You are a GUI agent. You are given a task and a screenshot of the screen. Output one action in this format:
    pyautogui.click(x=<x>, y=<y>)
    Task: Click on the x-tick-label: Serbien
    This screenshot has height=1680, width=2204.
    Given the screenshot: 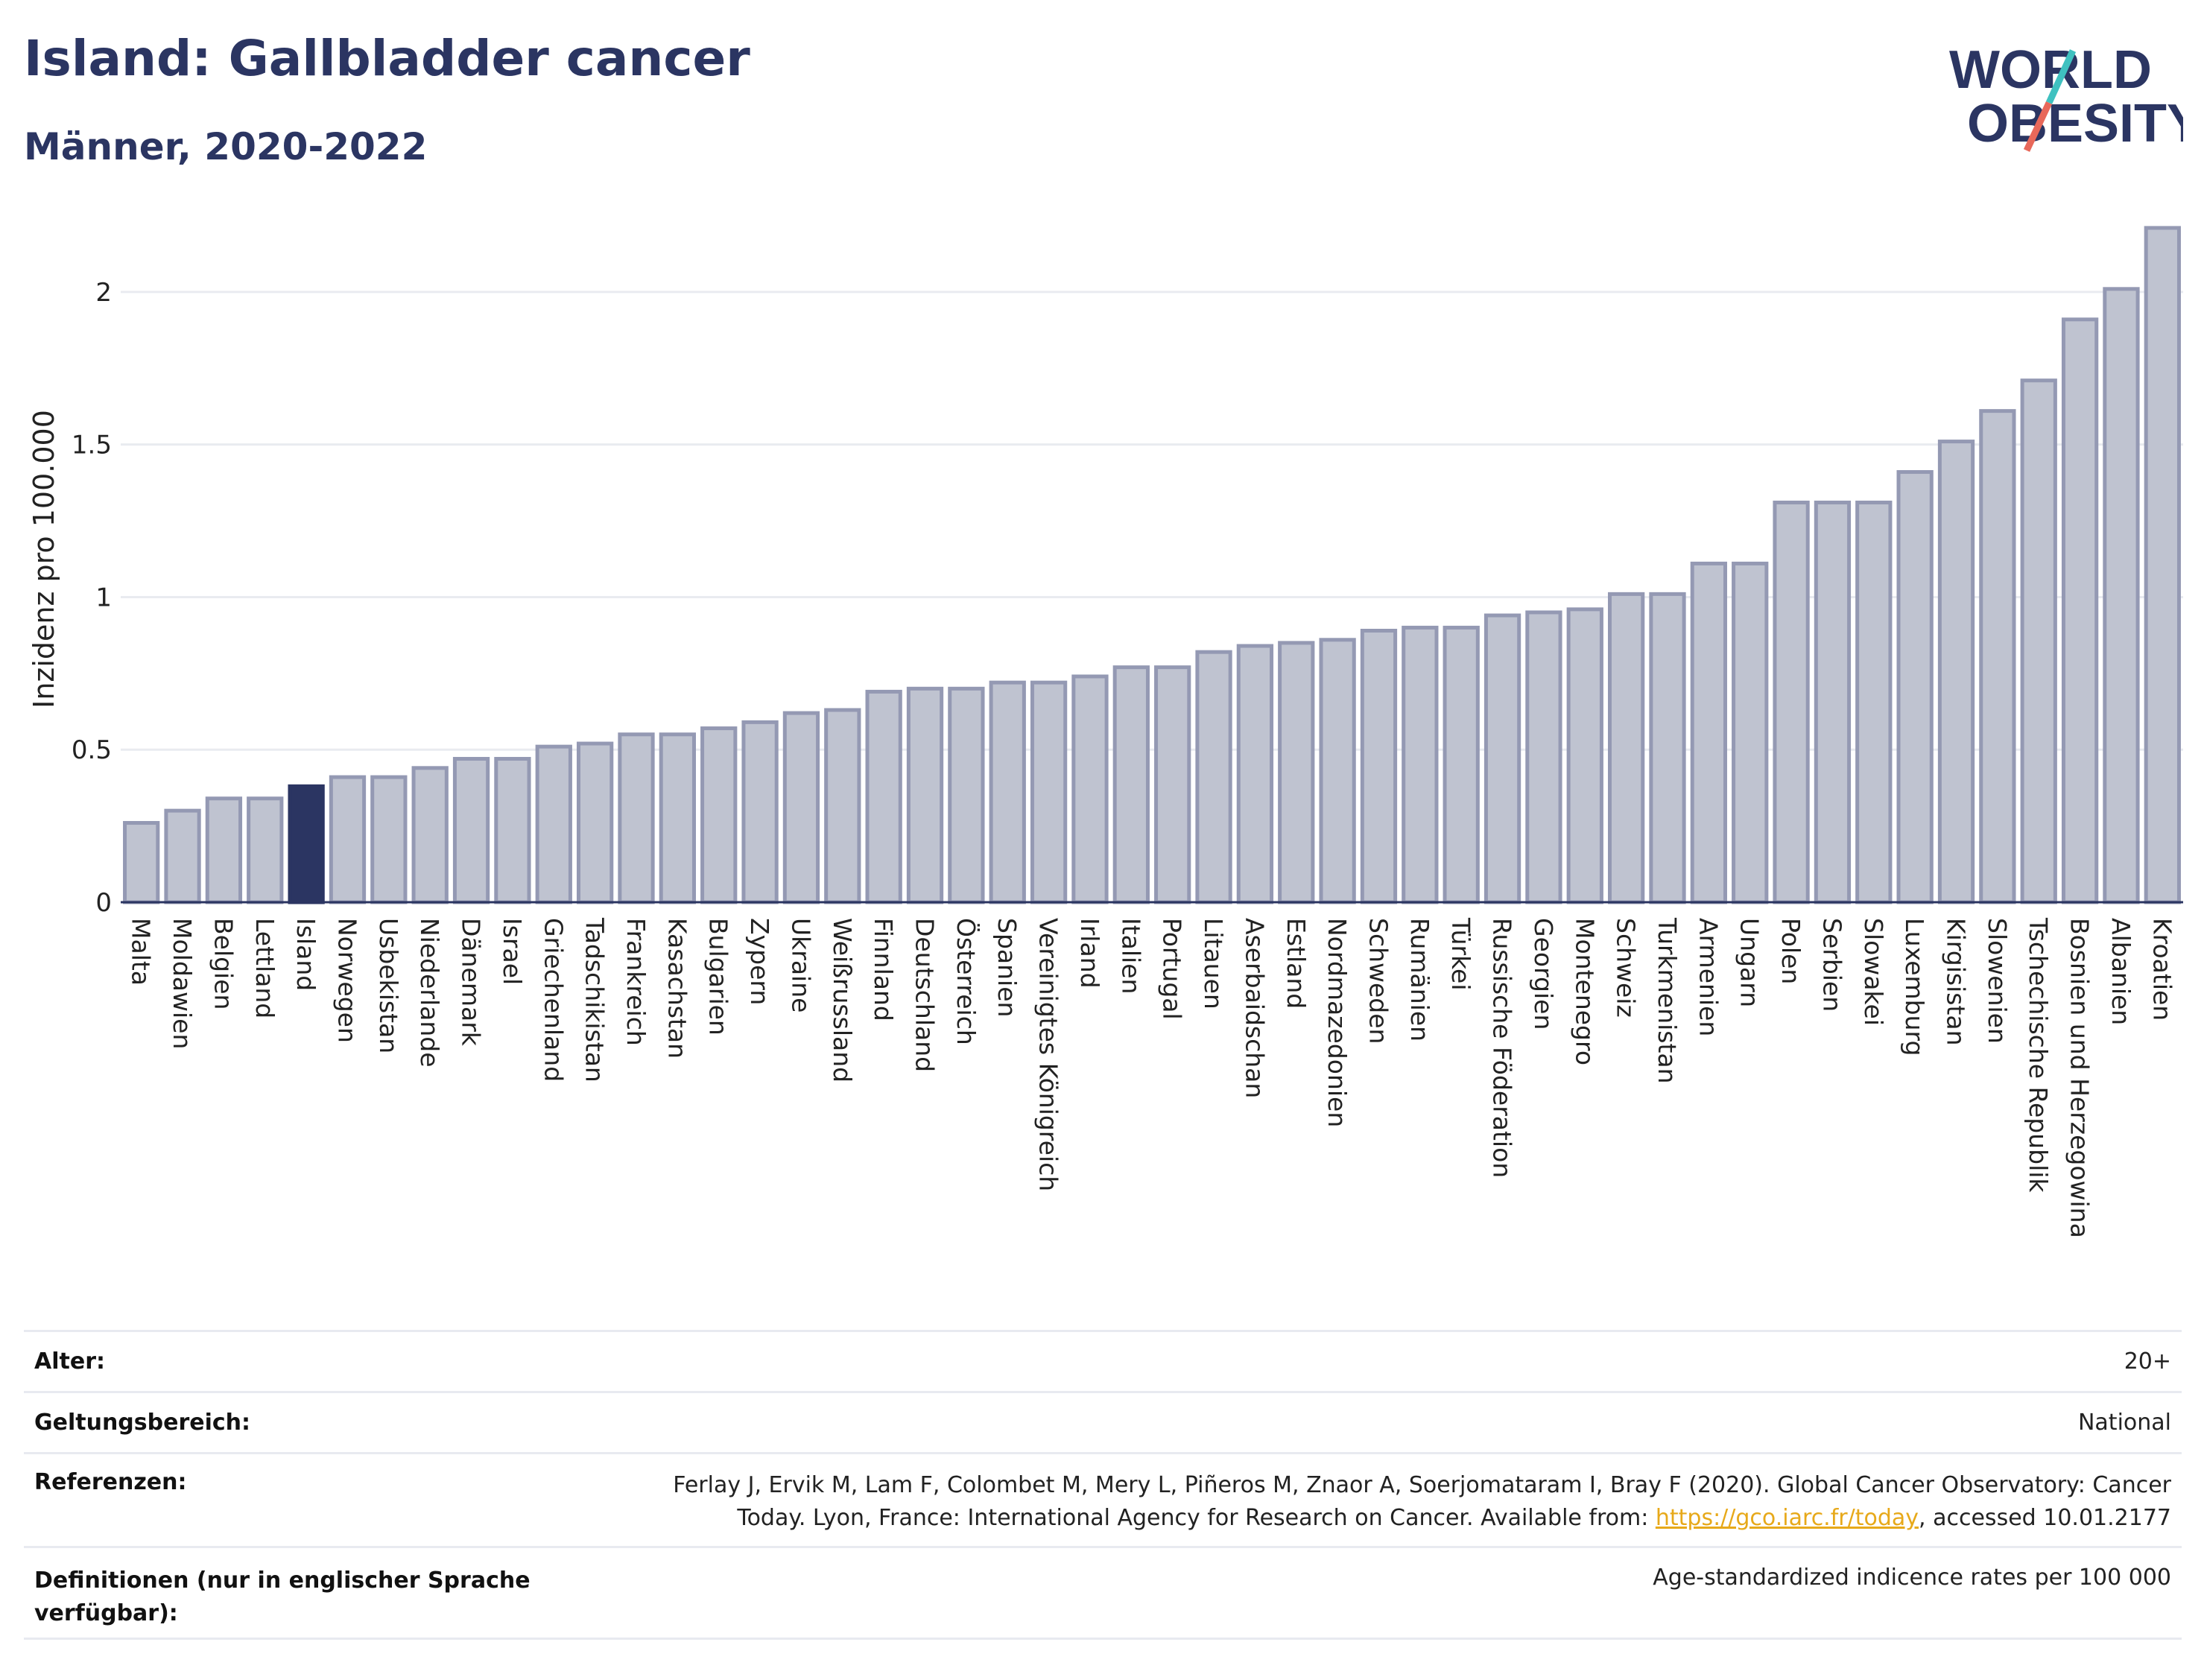 What is the action you would take?
    pyautogui.click(x=1831, y=965)
    